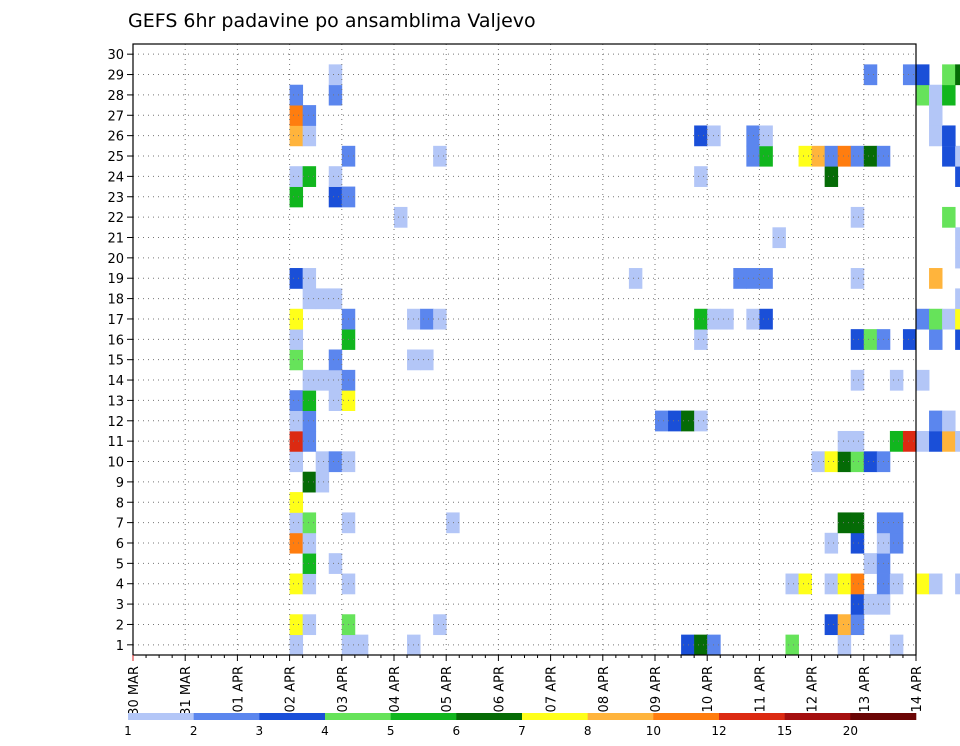  Describe the element at coordinates (115, 401) in the screenshot. I see `y-tick-label: 13` at that location.